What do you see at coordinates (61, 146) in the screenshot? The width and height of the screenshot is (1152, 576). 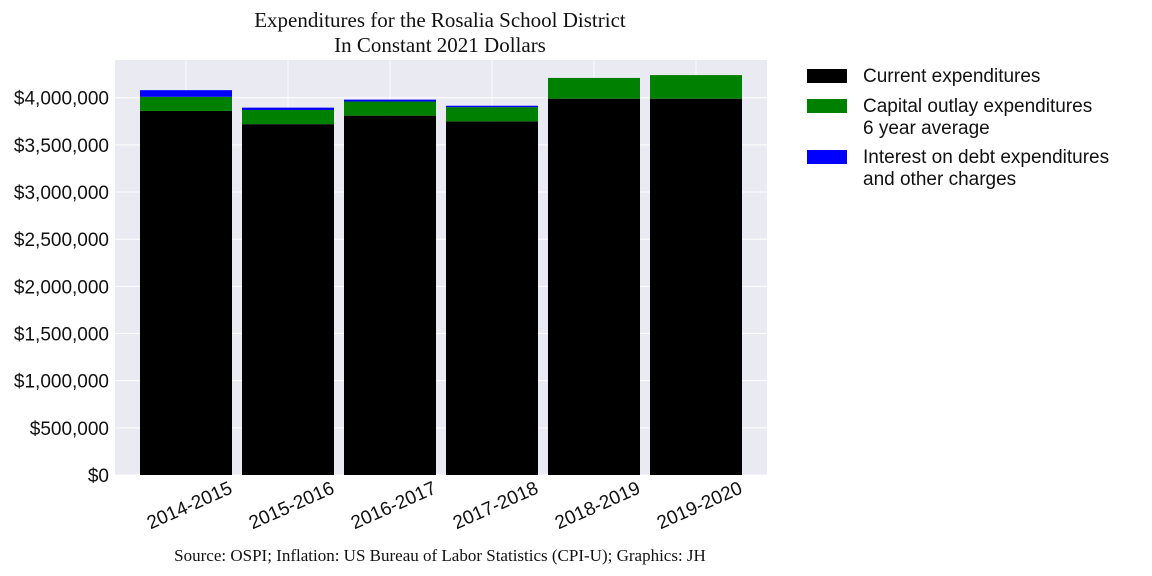 I see `y-tick-label: $3,500,000` at bounding box center [61, 146].